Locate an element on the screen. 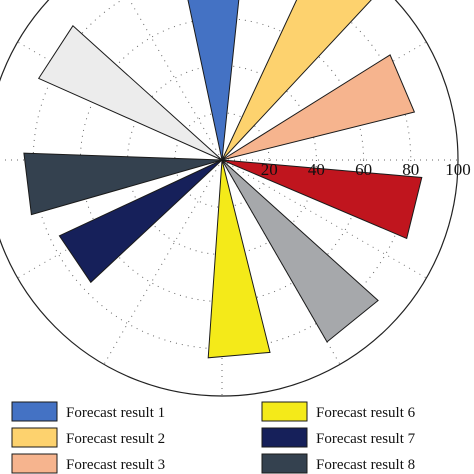 Image resolution: width=474 pixels, height=474 pixels. radial-tick-labels: 20 40 60 80 100 is located at coordinates (366, 169).